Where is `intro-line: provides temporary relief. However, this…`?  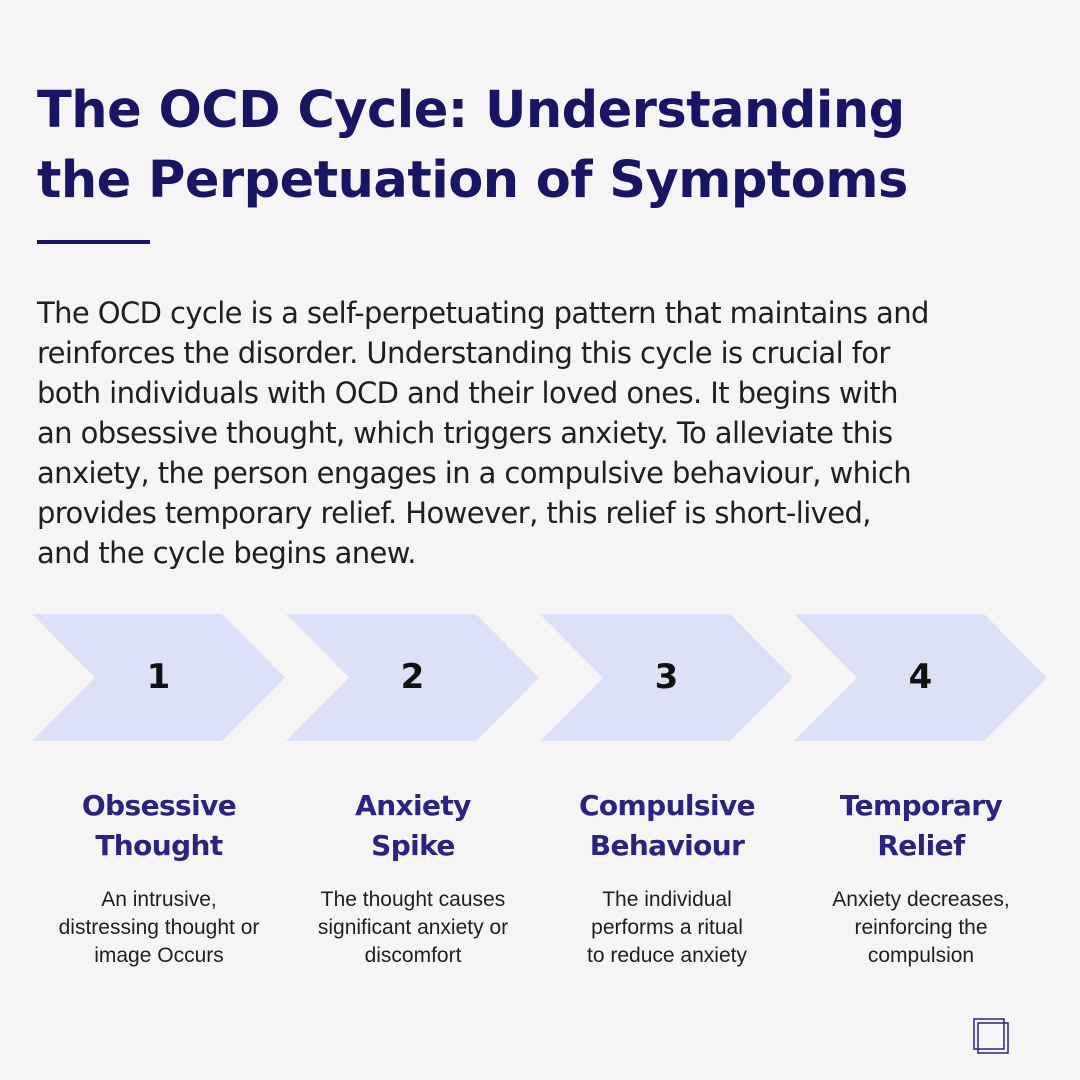 intro-line: provides temporary relief. However, this… is located at coordinates (454, 513).